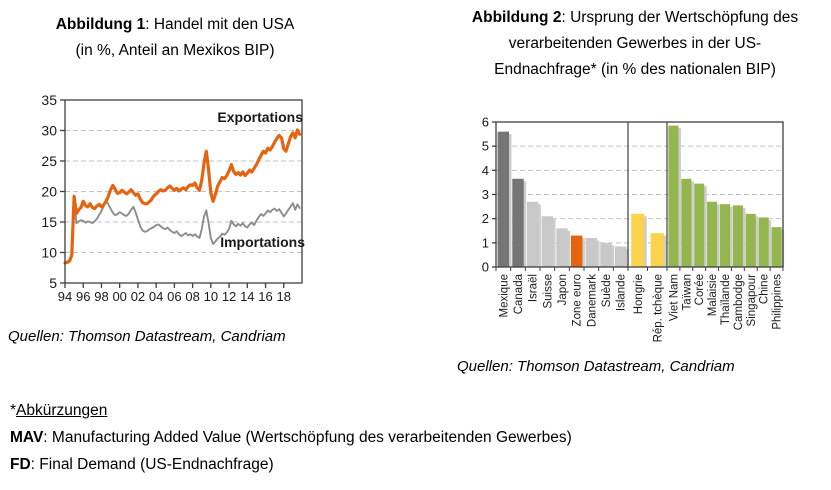  I want to click on figure1-subtitle: (in %, Anteil an Mexikos BIP), so click(175, 50).